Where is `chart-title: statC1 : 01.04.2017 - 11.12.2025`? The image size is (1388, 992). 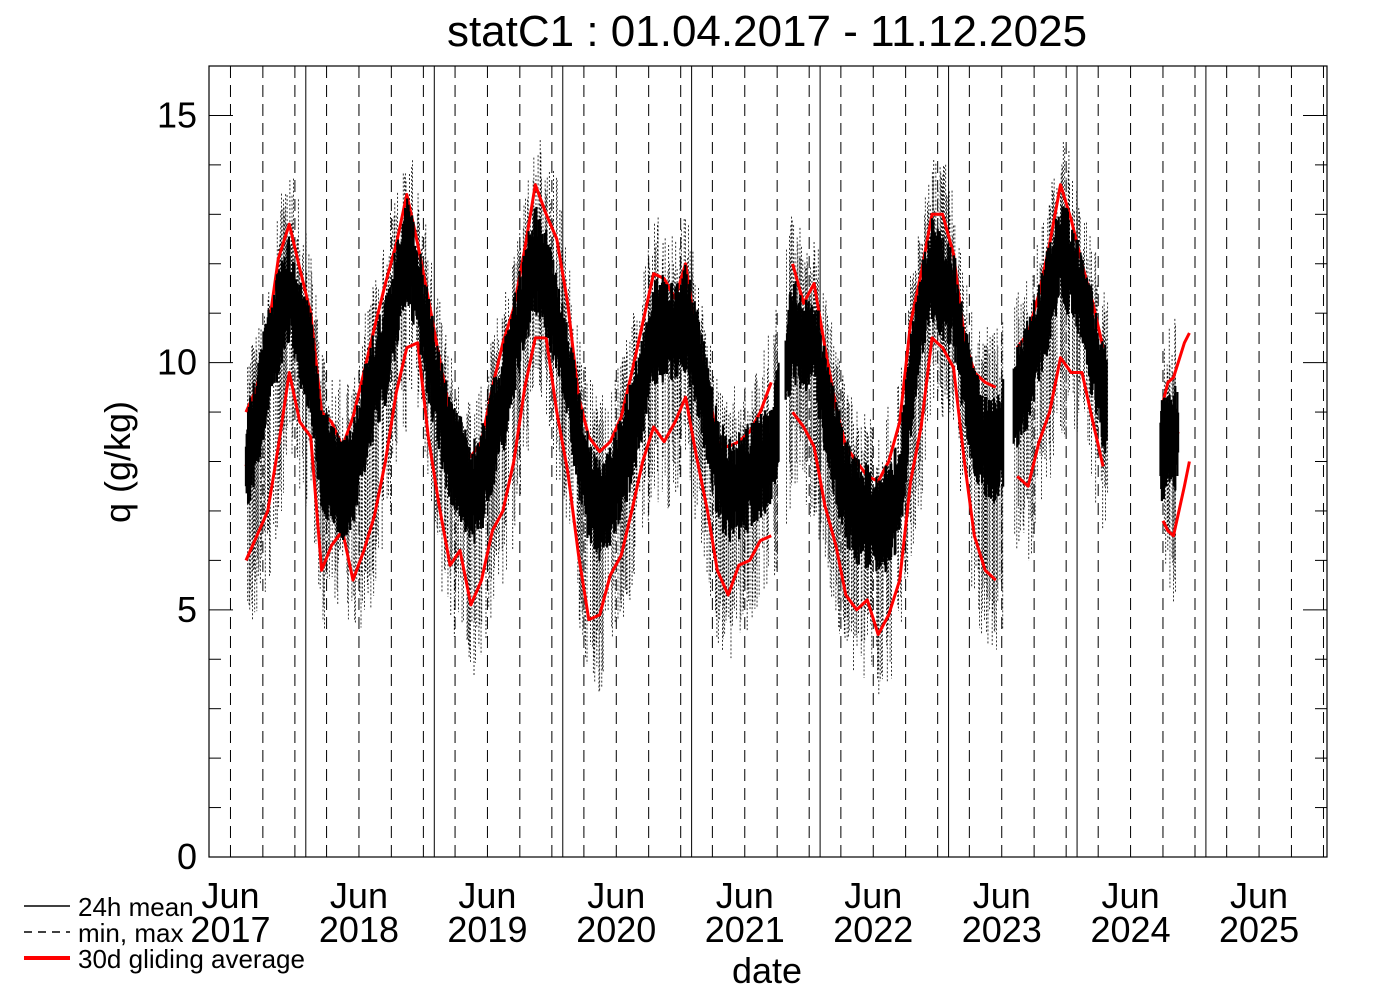
chart-title: statC1 : 01.04.2017 - 11.12.2025 is located at coordinates (767, 31).